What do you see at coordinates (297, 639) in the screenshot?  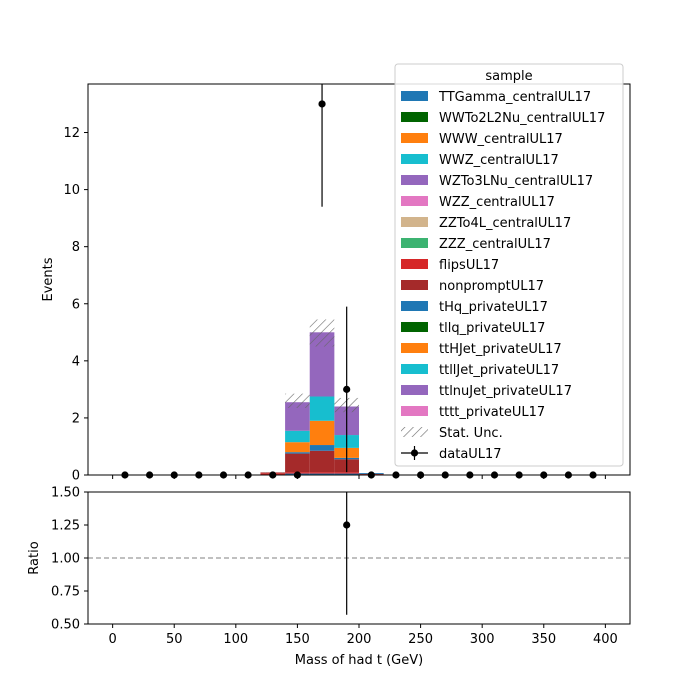 I see `x-tick-label: 150` at bounding box center [297, 639].